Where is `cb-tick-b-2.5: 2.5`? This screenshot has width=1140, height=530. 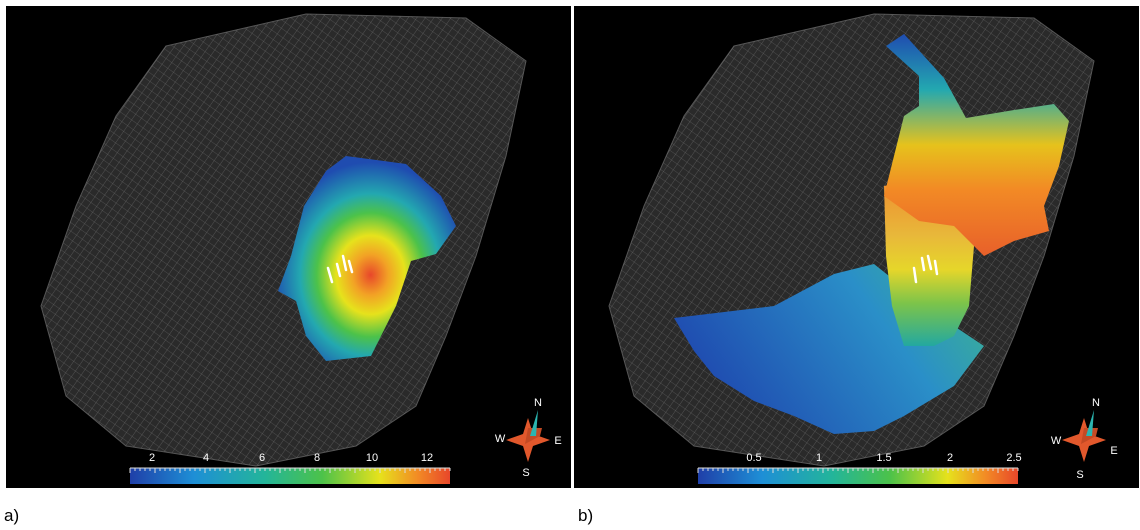
cb-tick-b-2.5: 2.5 is located at coordinates (1013, 458).